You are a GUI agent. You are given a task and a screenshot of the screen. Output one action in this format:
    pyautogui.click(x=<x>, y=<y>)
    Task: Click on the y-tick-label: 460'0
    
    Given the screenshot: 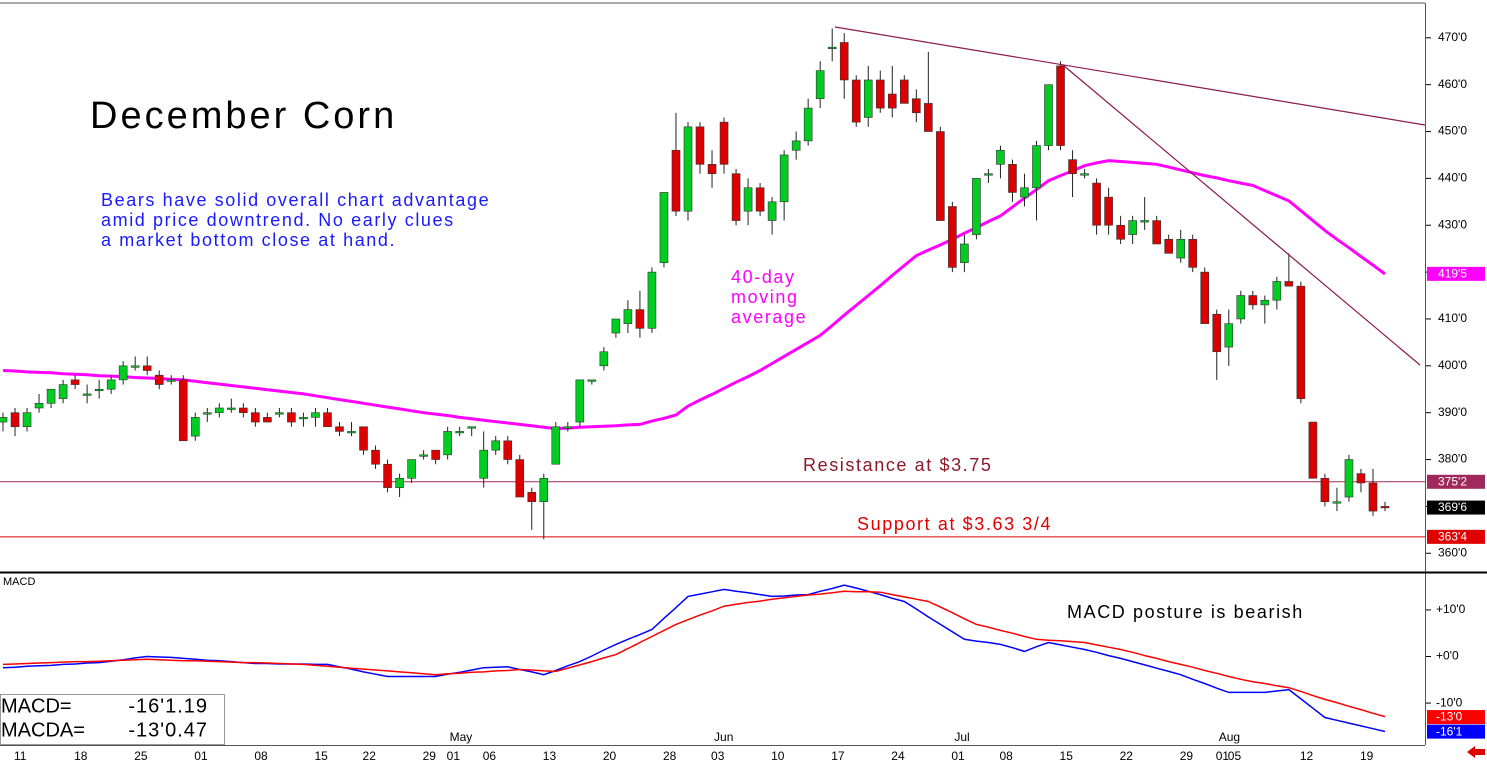 What is the action you would take?
    pyautogui.click(x=1452, y=84)
    